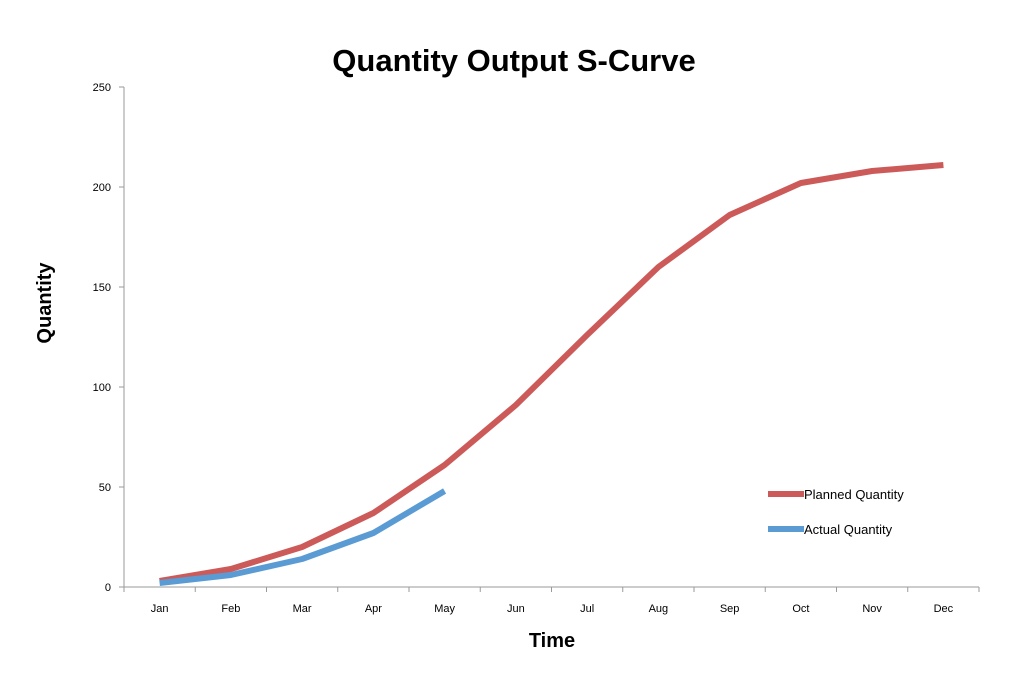  I want to click on y-tick-label: 200, so click(102, 188).